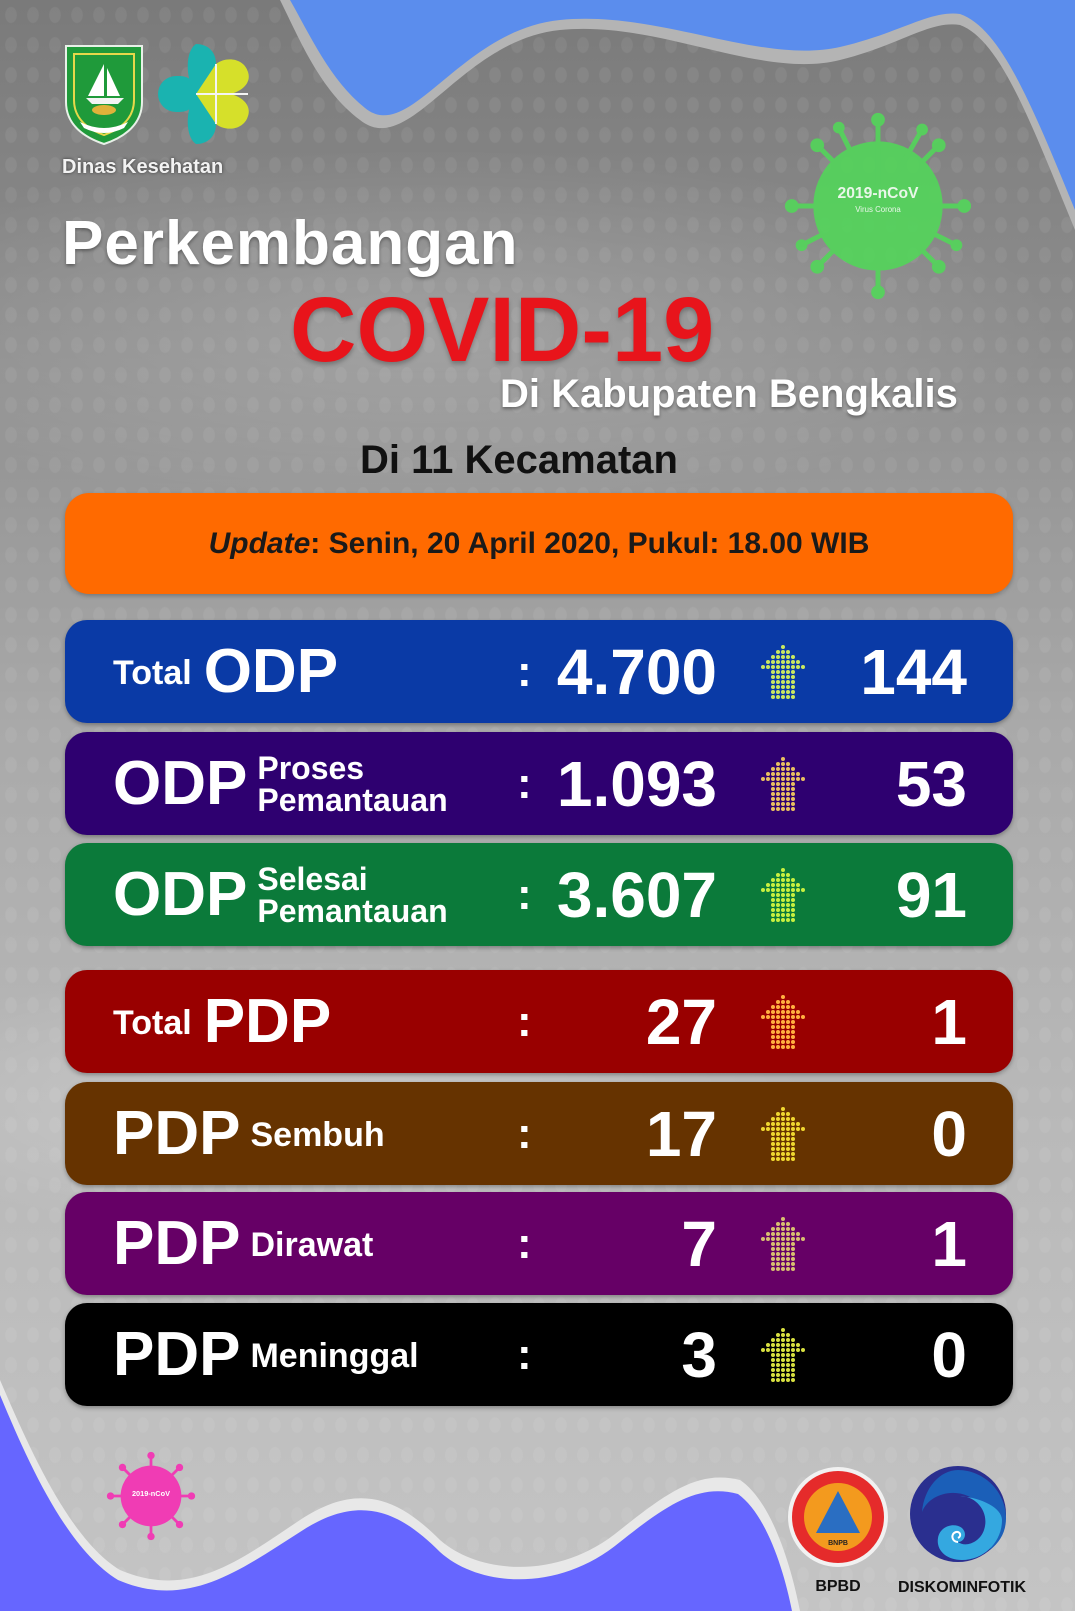 Image resolution: width=1075 pixels, height=1611 pixels. I want to click on stat-value: 4.700, so click(636, 671).